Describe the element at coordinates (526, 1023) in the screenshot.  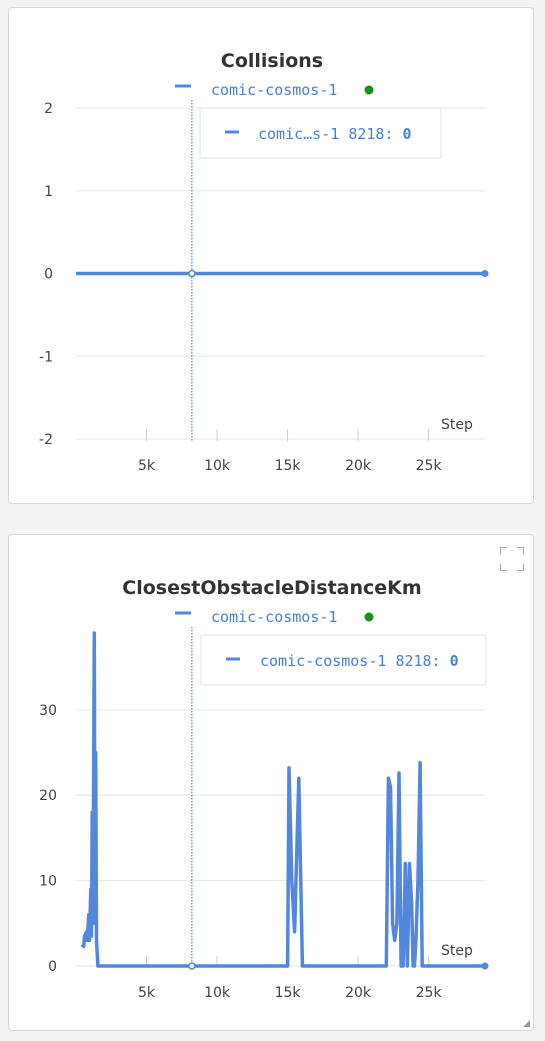
I see `resize-handle-icon` at that location.